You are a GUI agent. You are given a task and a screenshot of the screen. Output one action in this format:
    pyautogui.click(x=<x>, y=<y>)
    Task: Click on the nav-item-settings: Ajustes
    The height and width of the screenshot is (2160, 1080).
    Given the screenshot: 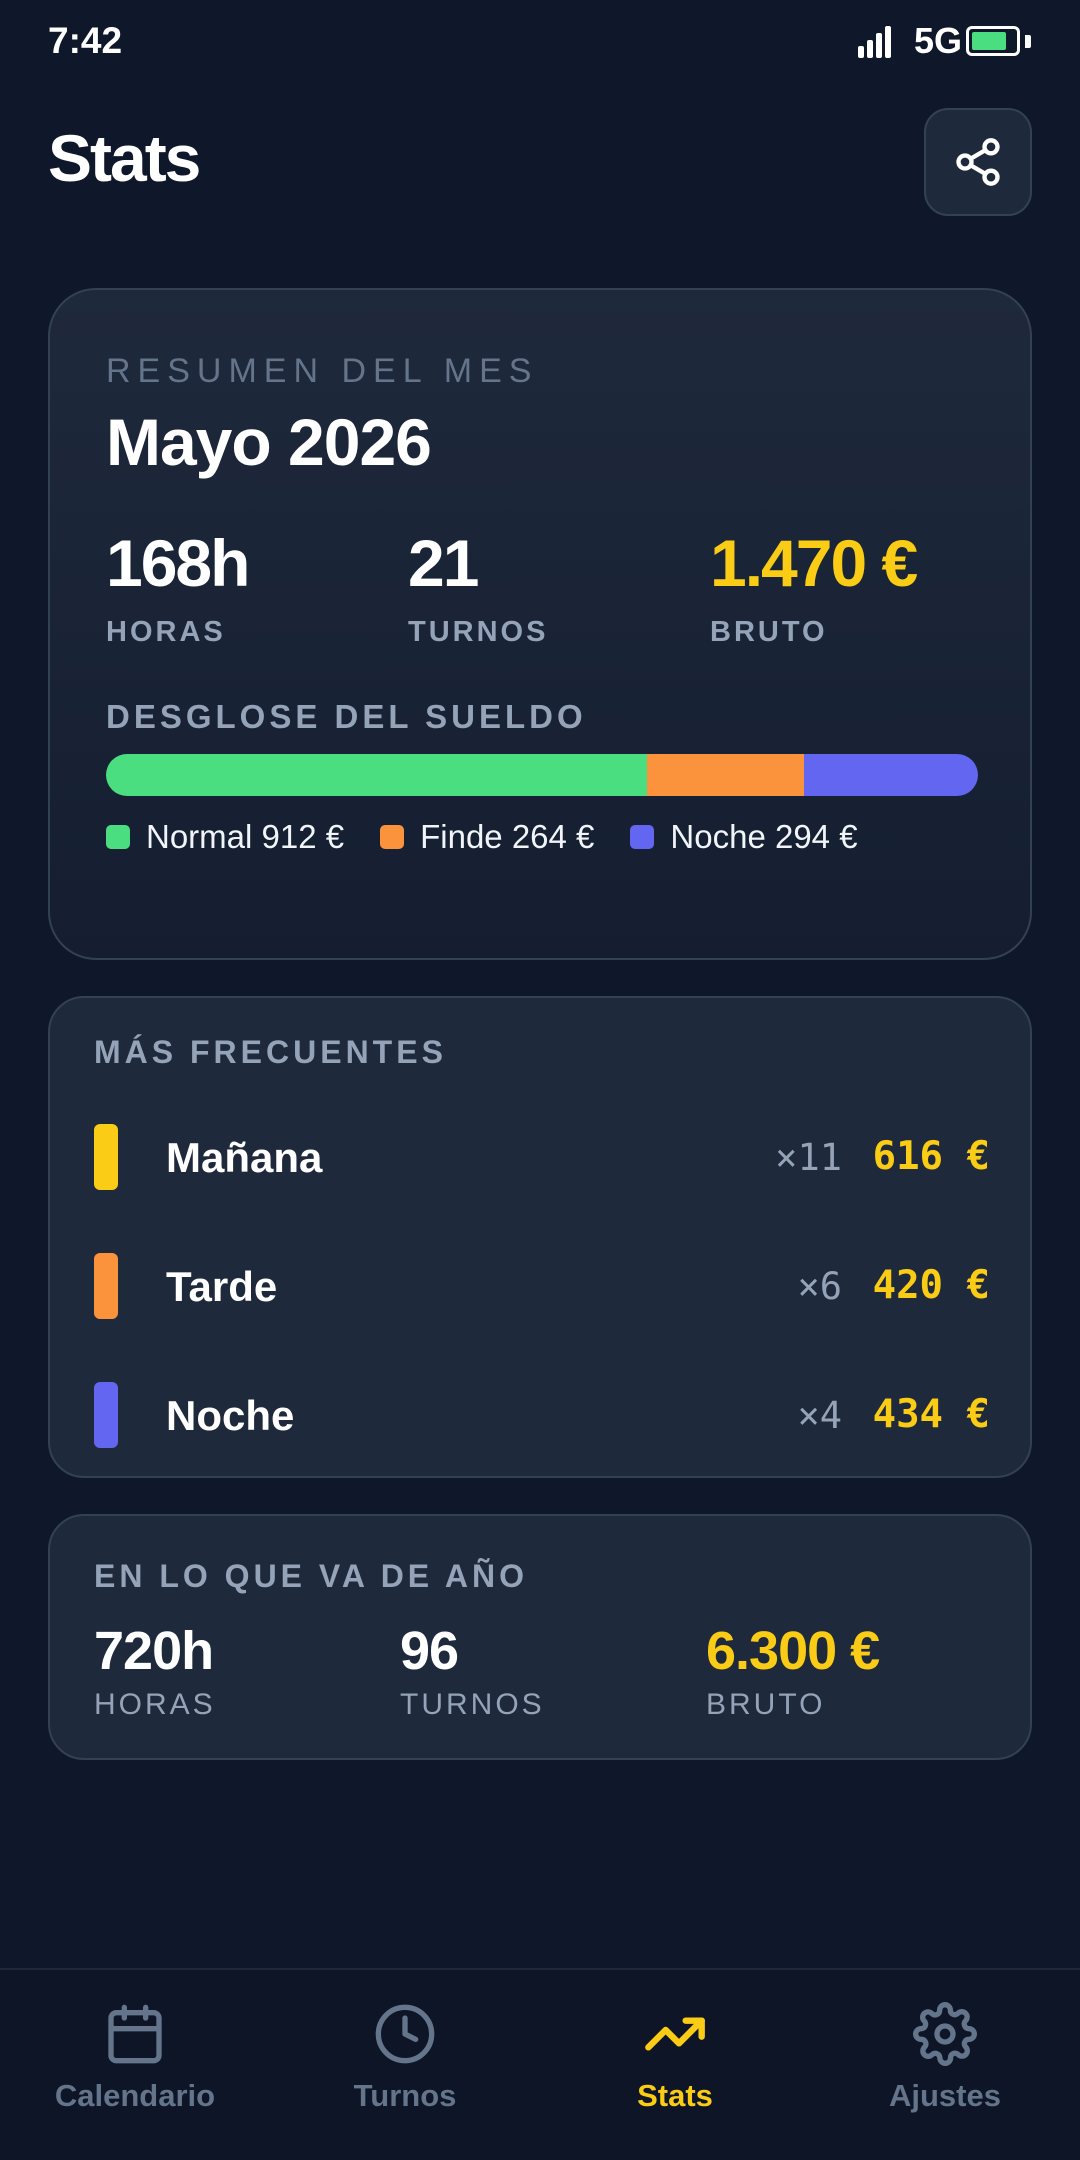 What is the action you would take?
    pyautogui.click(x=945, y=2065)
    